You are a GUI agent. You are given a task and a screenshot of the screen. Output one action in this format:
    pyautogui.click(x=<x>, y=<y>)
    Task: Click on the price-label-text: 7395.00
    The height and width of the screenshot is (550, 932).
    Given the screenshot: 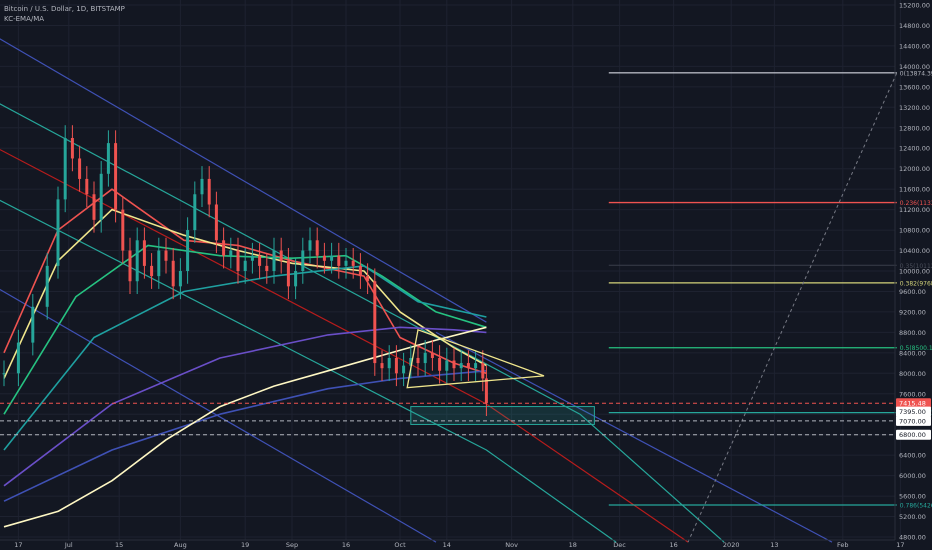 What is the action you would take?
    pyautogui.click(x=912, y=412)
    